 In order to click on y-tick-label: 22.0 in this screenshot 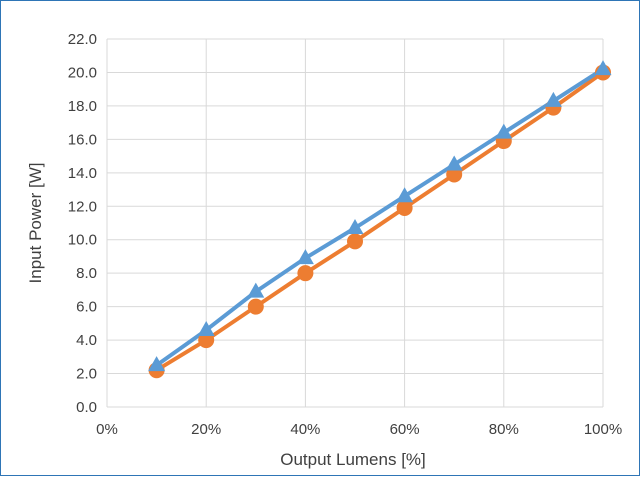, I will do `click(82, 39)`.